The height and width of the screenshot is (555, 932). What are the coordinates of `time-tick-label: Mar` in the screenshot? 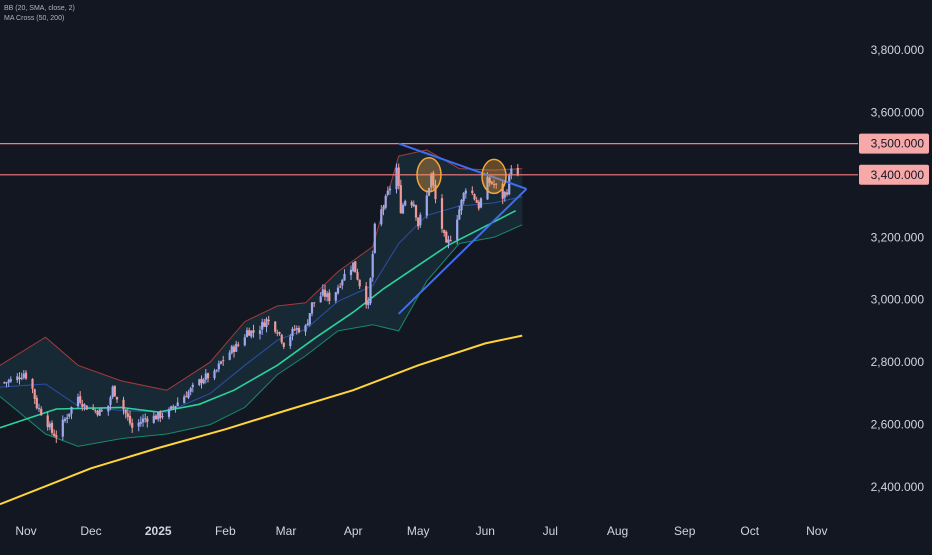 It's located at (286, 531).